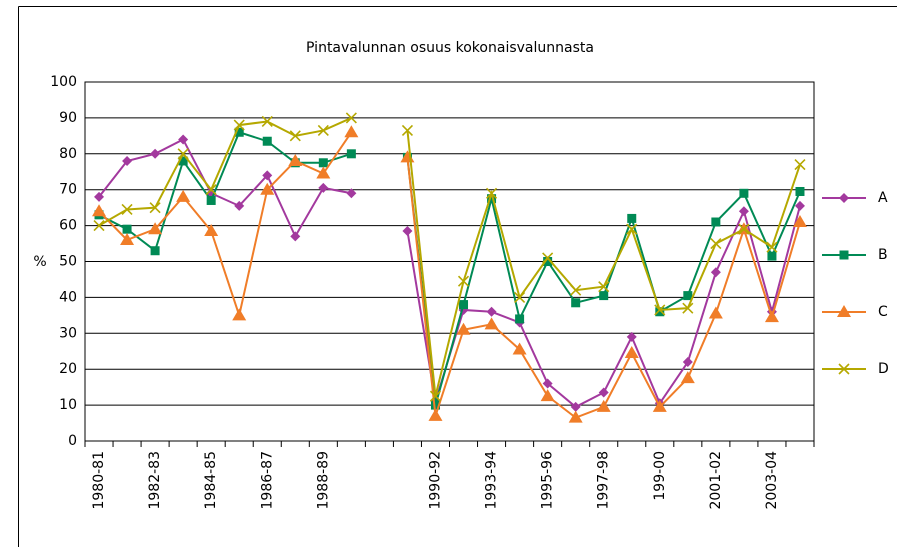 The height and width of the screenshot is (547, 897). Describe the element at coordinates (772, 480) in the screenshot. I see `x-tick-label: 2003-04` at that location.